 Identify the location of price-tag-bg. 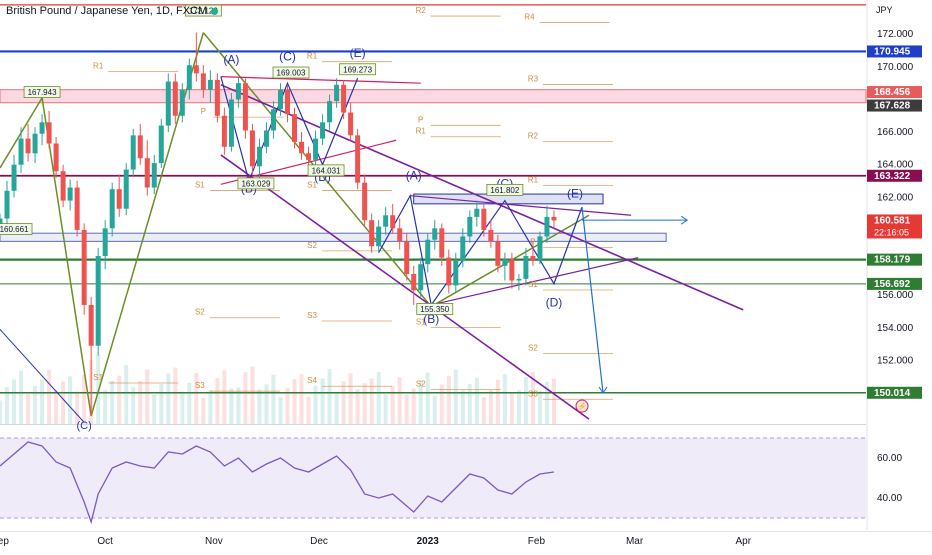
(894, 175).